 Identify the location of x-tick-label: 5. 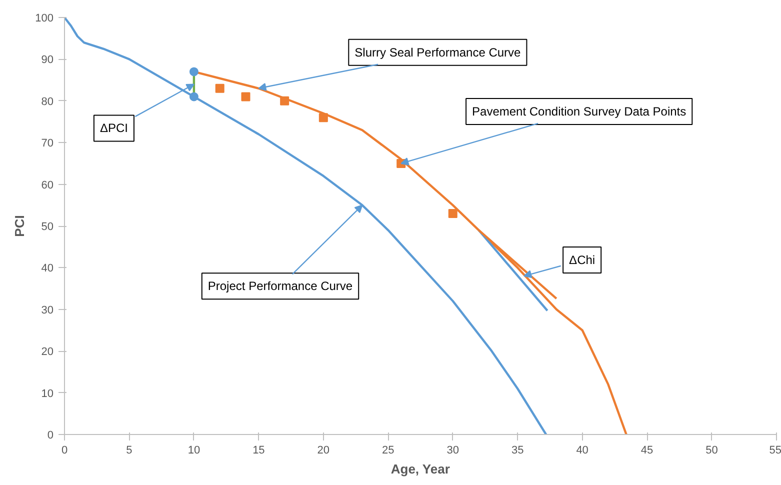
(129, 450).